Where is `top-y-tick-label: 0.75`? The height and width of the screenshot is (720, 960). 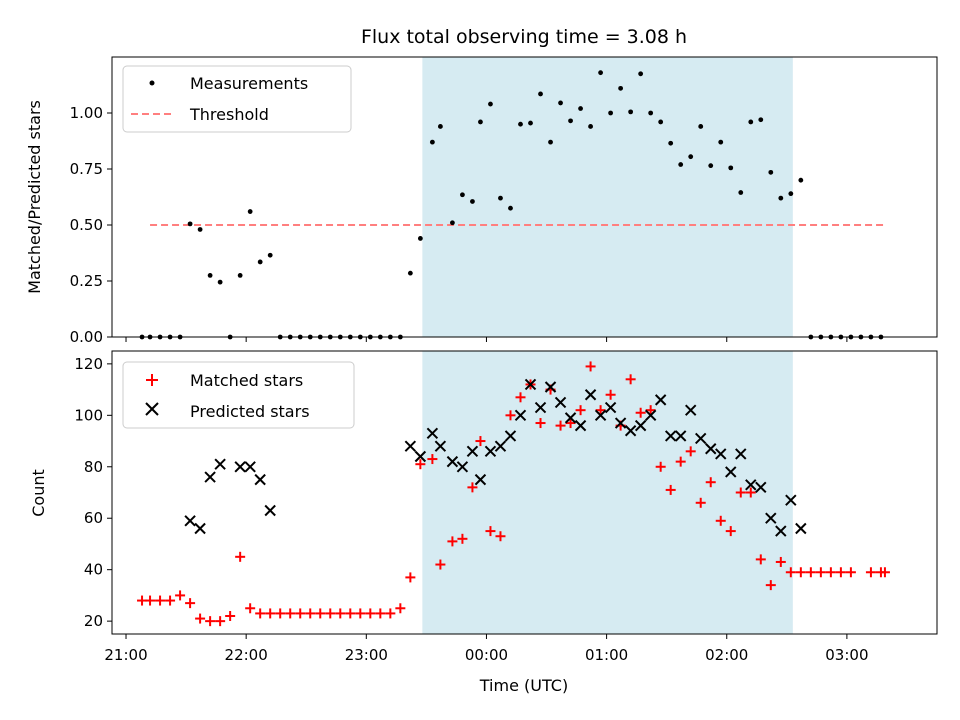
top-y-tick-label: 0.75 is located at coordinates (86, 169).